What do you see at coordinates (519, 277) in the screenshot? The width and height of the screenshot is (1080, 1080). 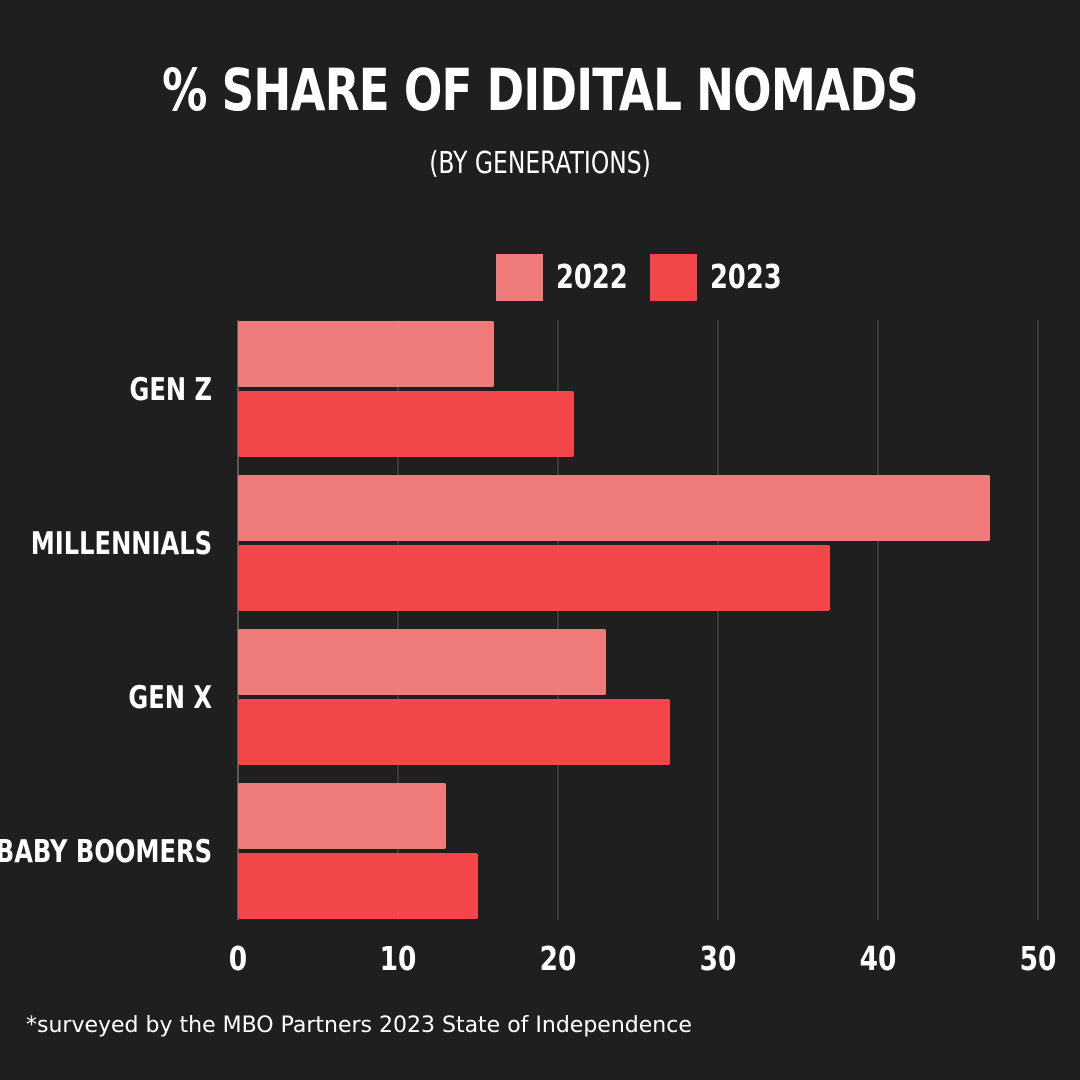 I see `legend-swatch-2022` at bounding box center [519, 277].